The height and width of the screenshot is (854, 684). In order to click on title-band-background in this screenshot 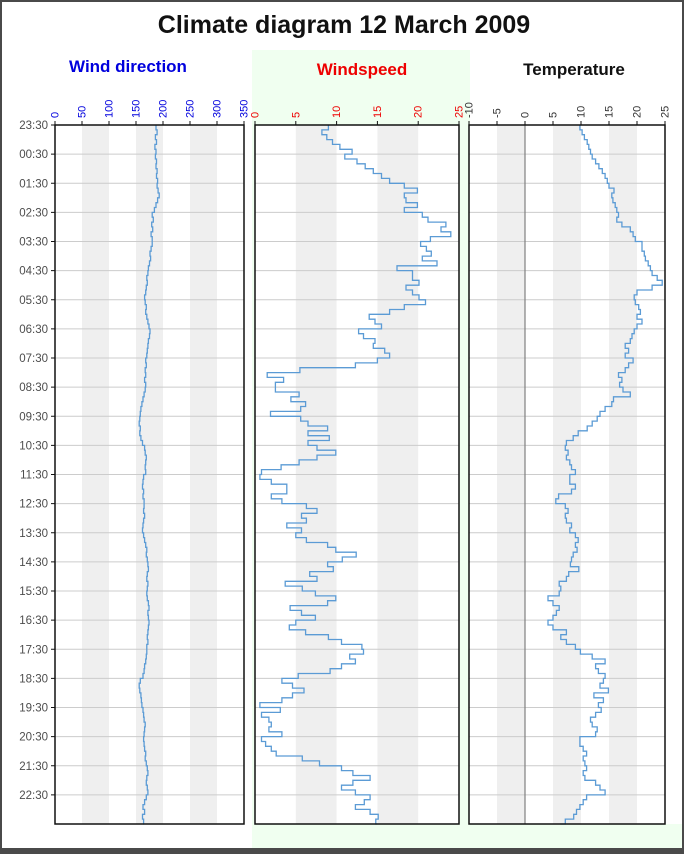, I will do `click(342, 26)`.